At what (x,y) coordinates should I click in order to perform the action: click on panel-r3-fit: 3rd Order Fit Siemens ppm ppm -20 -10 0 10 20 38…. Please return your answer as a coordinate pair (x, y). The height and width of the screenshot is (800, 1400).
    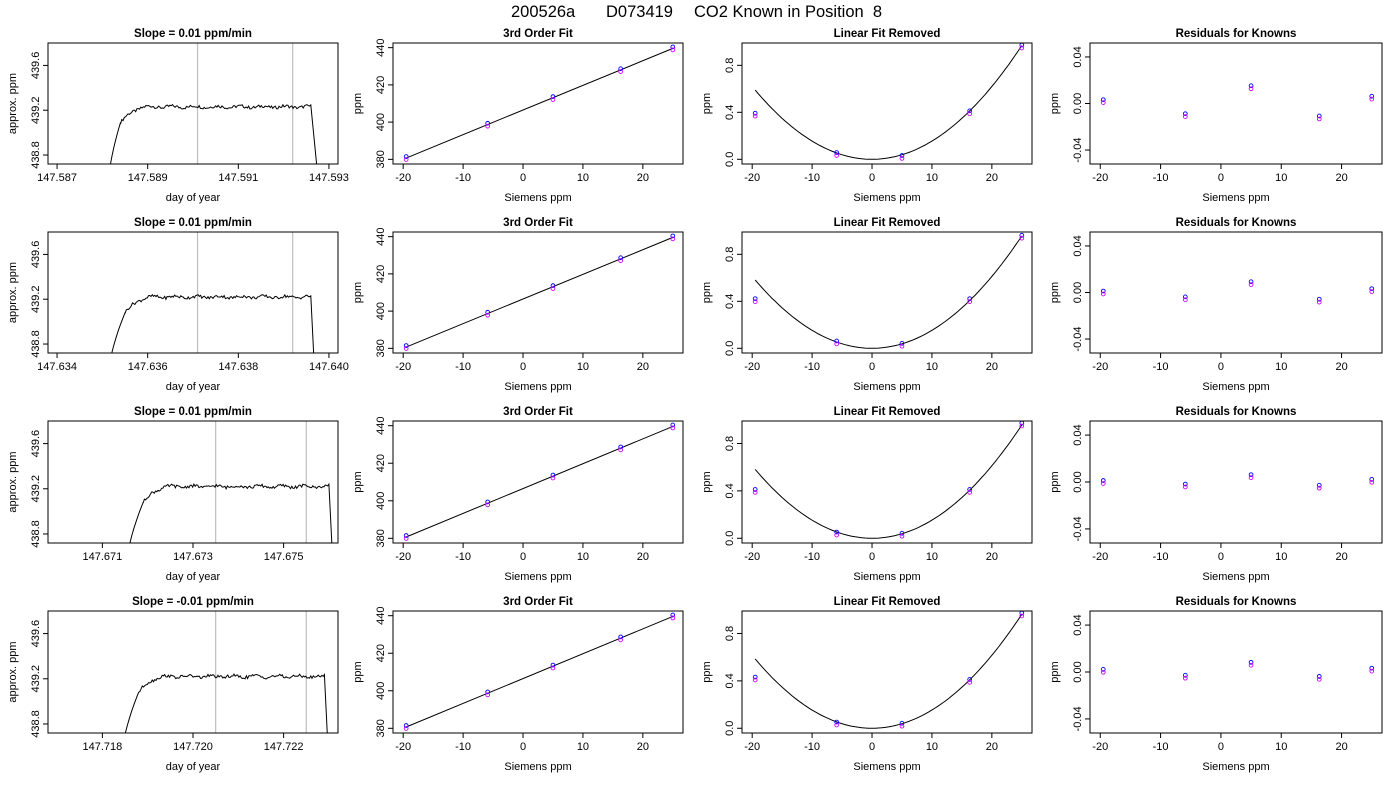
    Looking at the image, I should click on (518, 494).